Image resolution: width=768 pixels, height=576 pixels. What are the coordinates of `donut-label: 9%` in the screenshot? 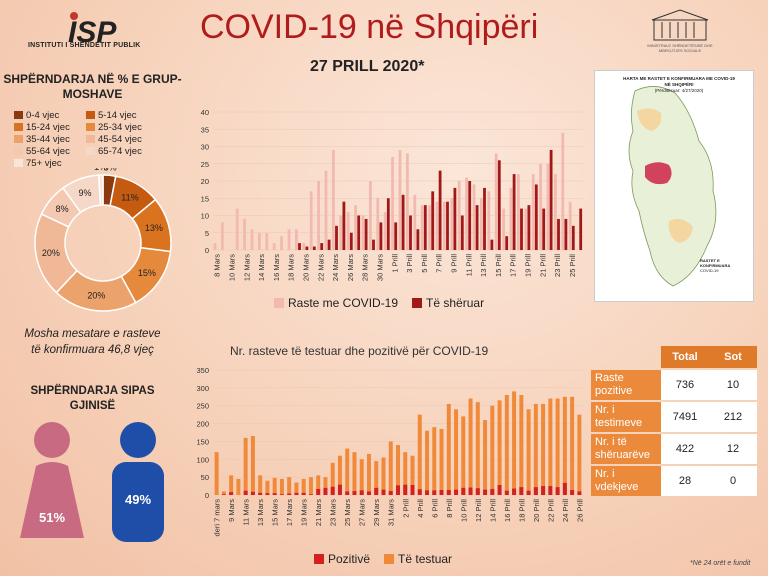 It's located at (85, 193).